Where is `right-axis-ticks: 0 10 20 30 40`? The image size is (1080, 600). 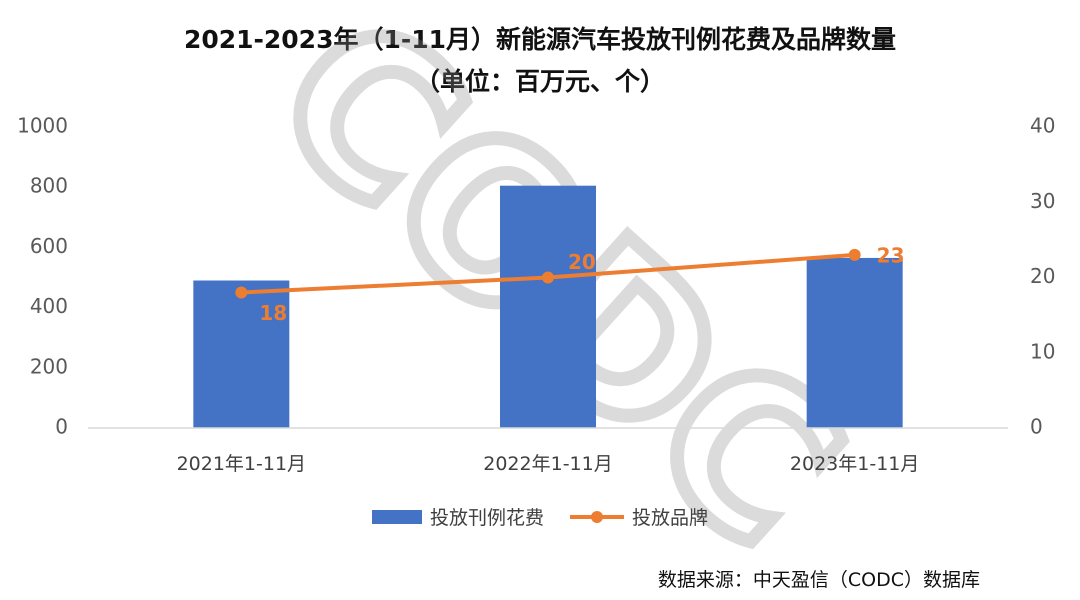
right-axis-ticks: 0 10 20 30 40 is located at coordinates (1042, 276).